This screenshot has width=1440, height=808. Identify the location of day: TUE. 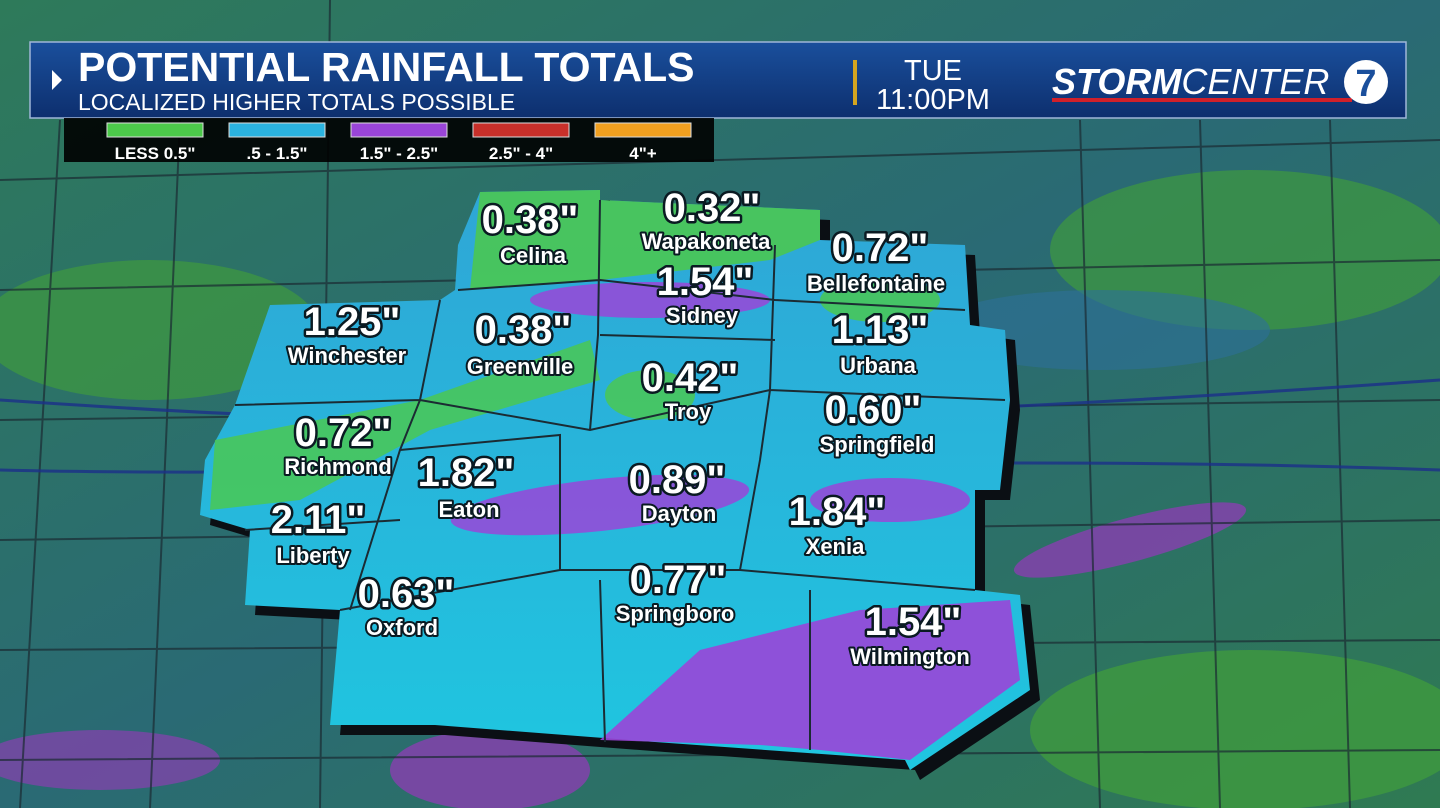
(933, 71).